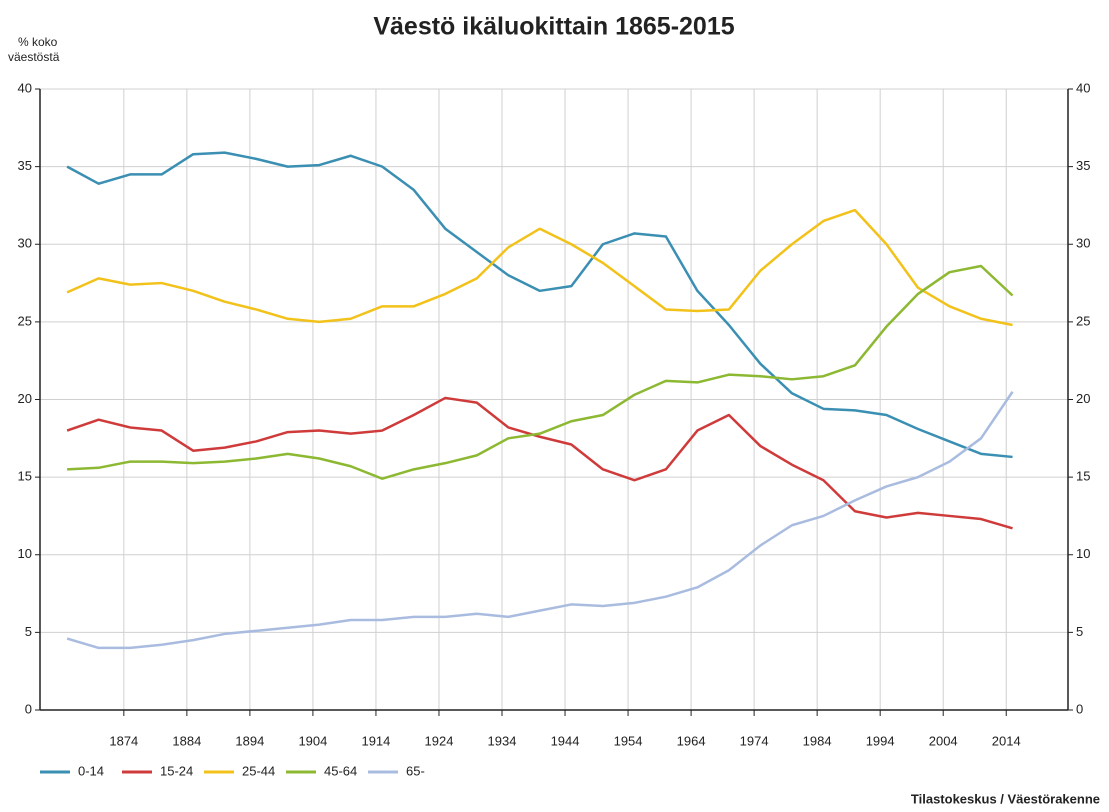 Image resolution: width=1109 pixels, height=812 pixels. I want to click on x-tick-label: 1874, so click(123, 740).